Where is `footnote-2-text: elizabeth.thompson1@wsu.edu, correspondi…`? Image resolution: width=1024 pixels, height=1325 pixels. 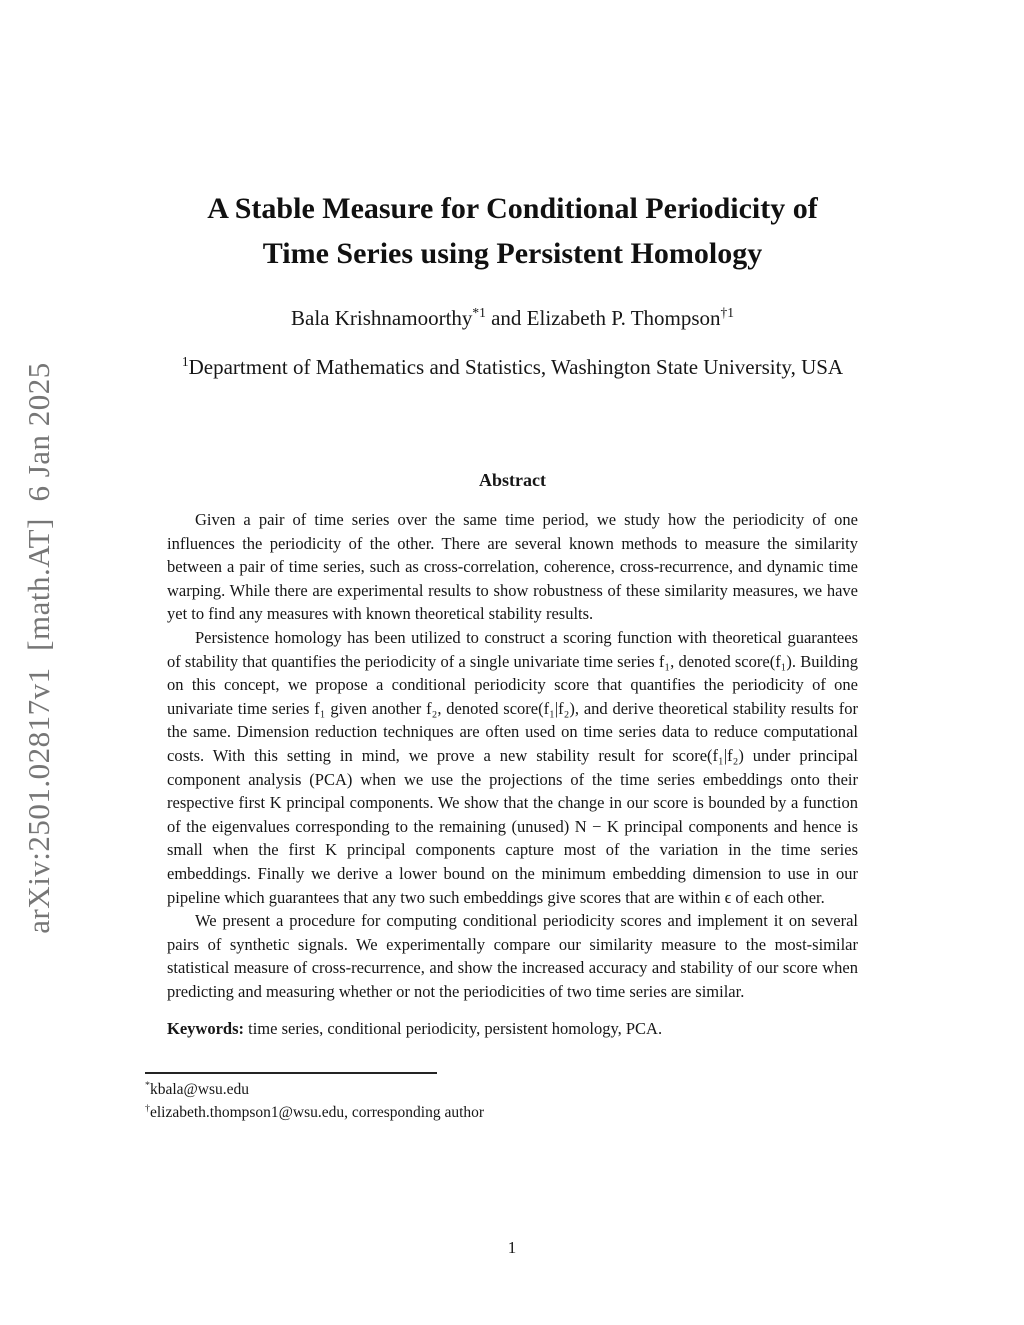 footnote-2-text: elizabeth.thompson1@wsu.edu, correspondi… is located at coordinates (317, 1112).